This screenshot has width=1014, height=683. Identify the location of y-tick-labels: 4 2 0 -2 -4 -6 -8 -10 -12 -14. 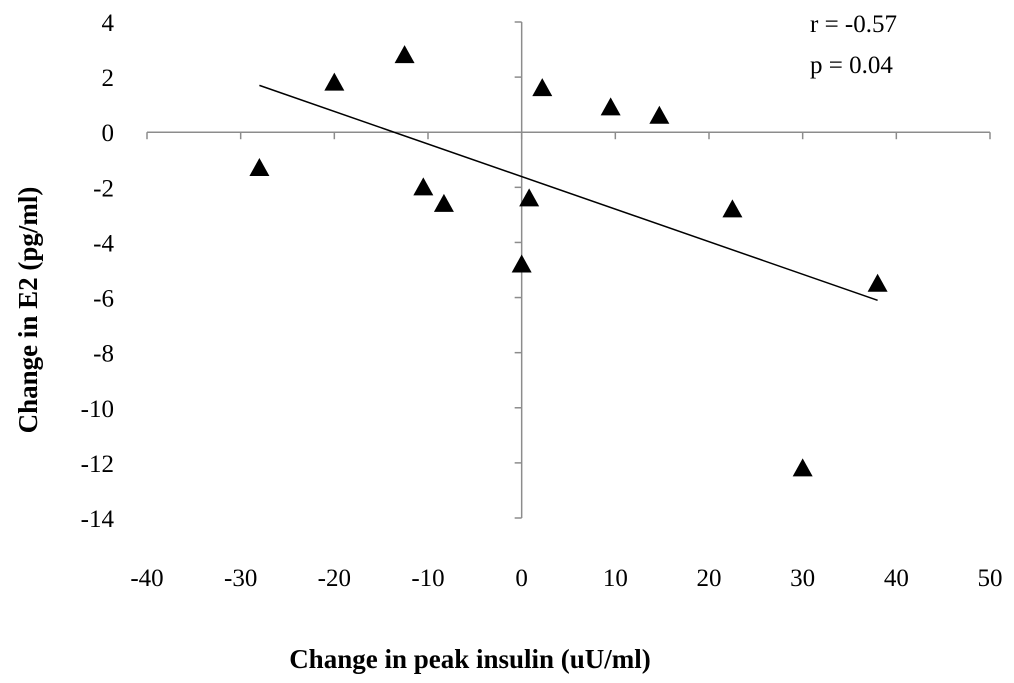
(98, 271).